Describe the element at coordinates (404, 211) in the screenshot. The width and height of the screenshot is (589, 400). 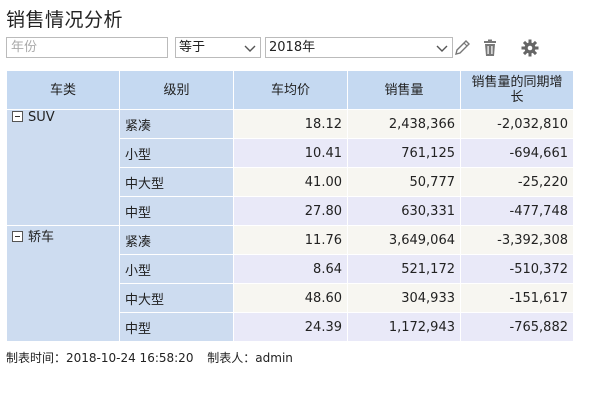
I see `sales-cell: 630,331` at that location.